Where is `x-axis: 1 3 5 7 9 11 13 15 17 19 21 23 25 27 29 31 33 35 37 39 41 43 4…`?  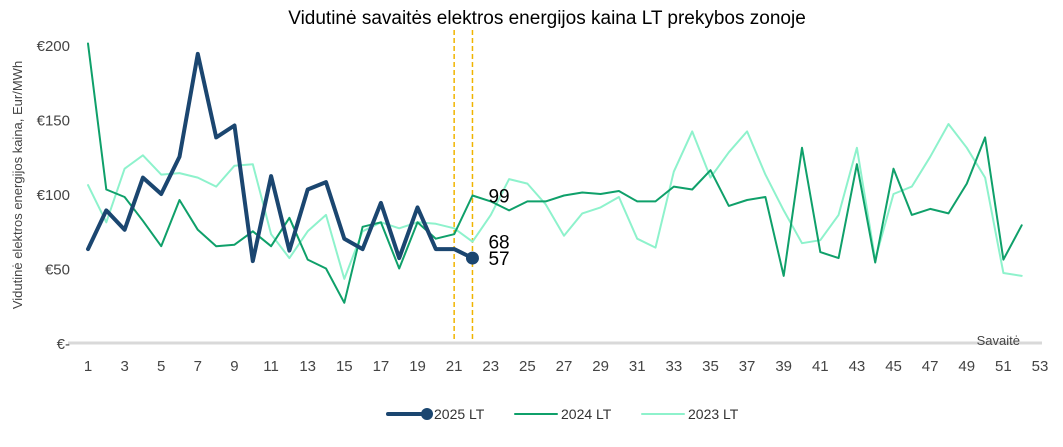
x-axis: 1 3 5 7 9 11 13 15 17 19 21 23 25 27 29 31 33 35 37 39 41 43 4… is located at coordinates (558, 358).